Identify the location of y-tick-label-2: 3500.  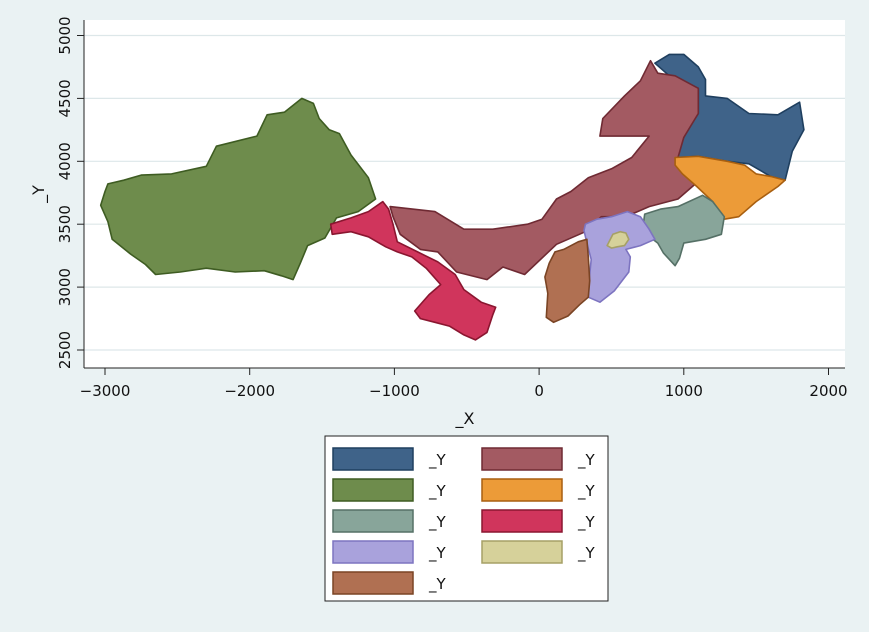
(65, 224).